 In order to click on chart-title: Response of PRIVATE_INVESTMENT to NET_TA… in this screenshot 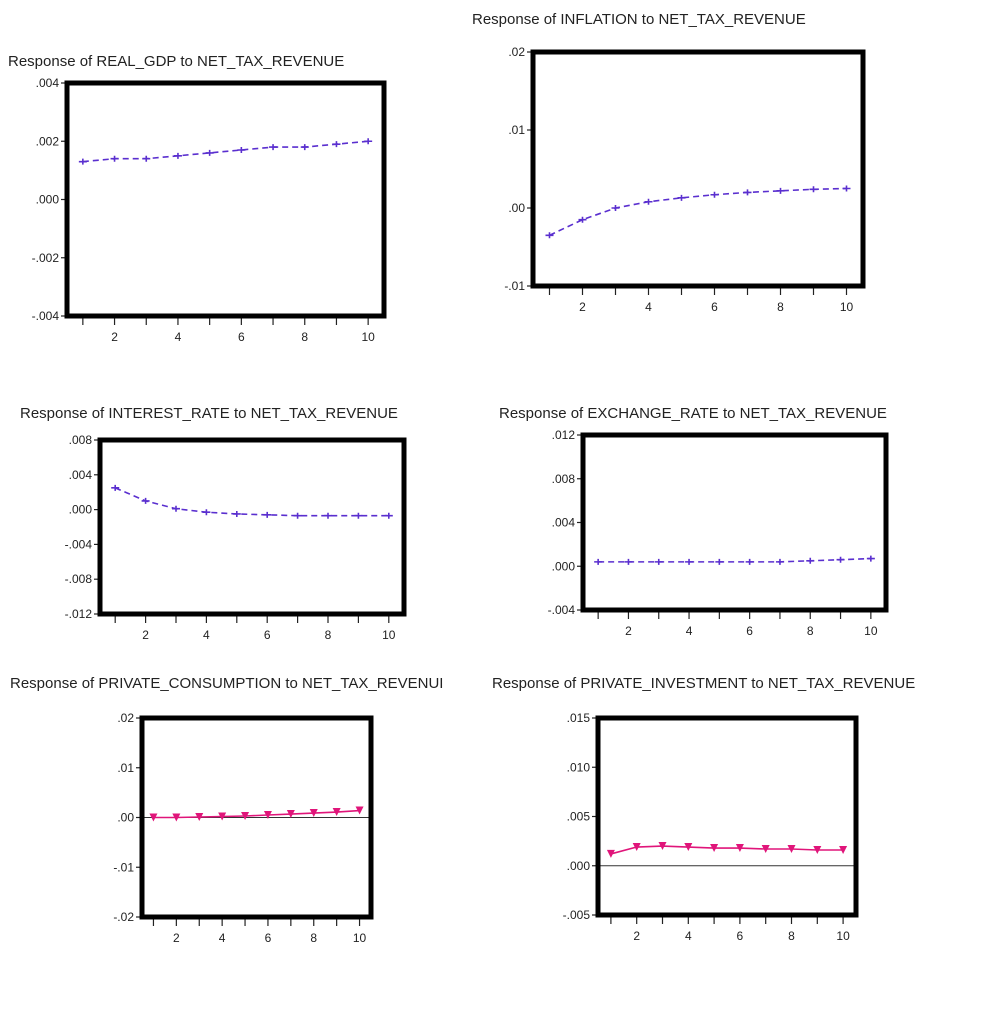, I will do `click(703, 683)`.